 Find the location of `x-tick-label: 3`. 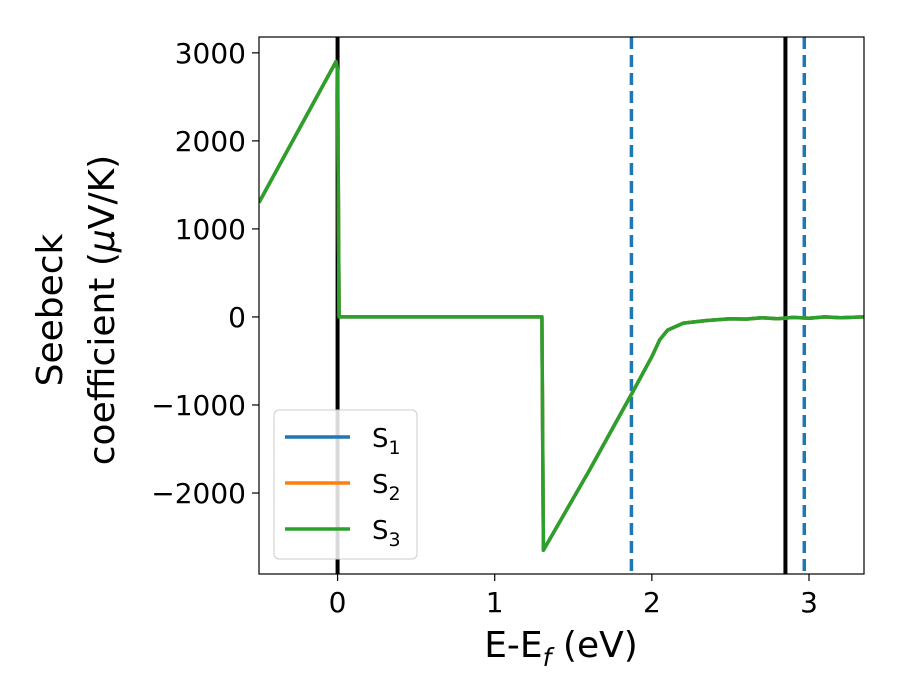

x-tick-label: 3 is located at coordinates (809, 602).